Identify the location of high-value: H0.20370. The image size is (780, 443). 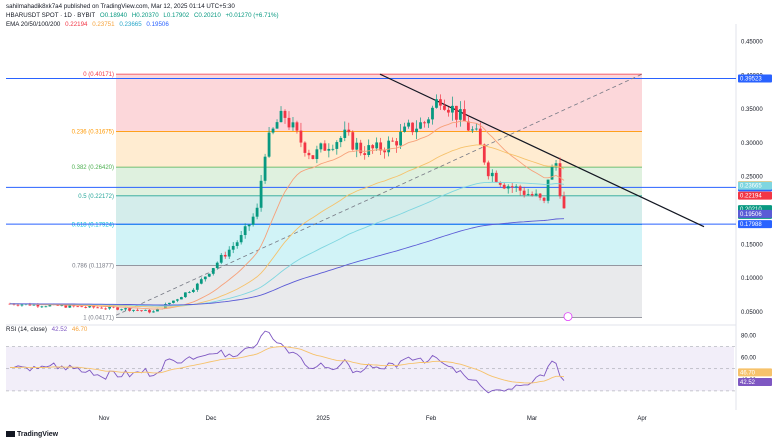
(145, 15).